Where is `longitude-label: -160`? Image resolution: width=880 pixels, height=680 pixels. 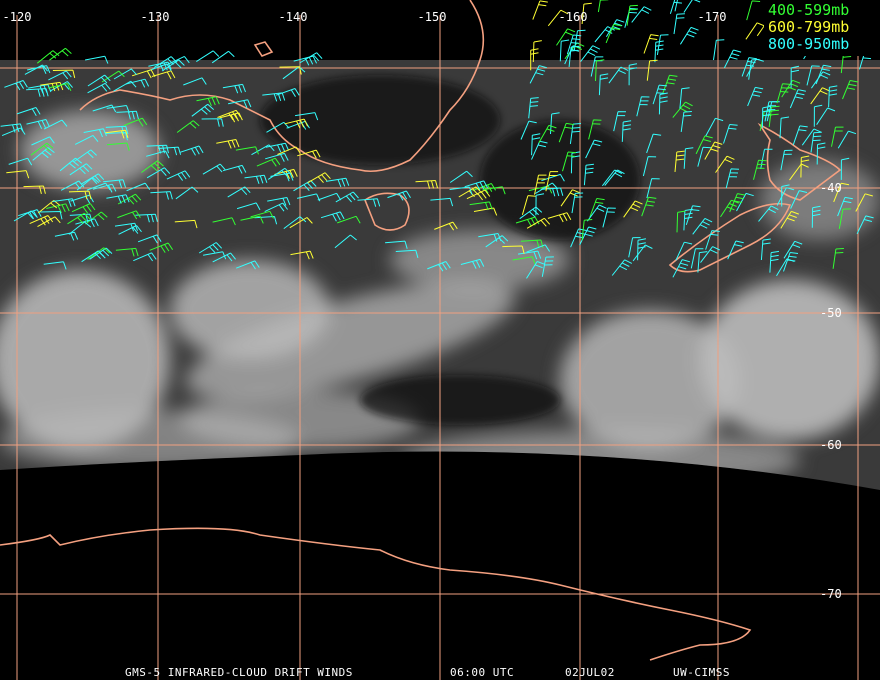 longitude-label: -160 is located at coordinates (573, 17).